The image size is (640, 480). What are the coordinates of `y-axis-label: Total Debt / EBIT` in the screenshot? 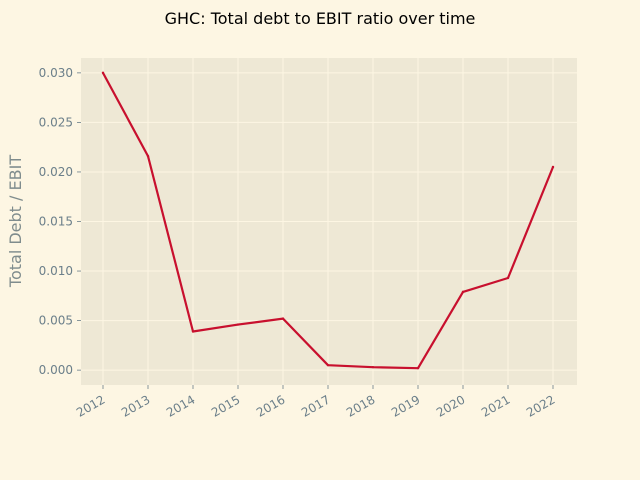 It's located at (15, 221).